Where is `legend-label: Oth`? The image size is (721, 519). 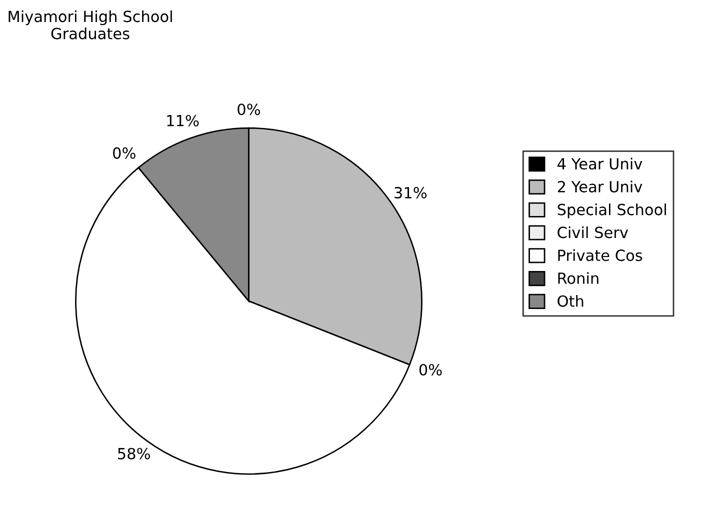
legend-label: Oth is located at coordinates (571, 301).